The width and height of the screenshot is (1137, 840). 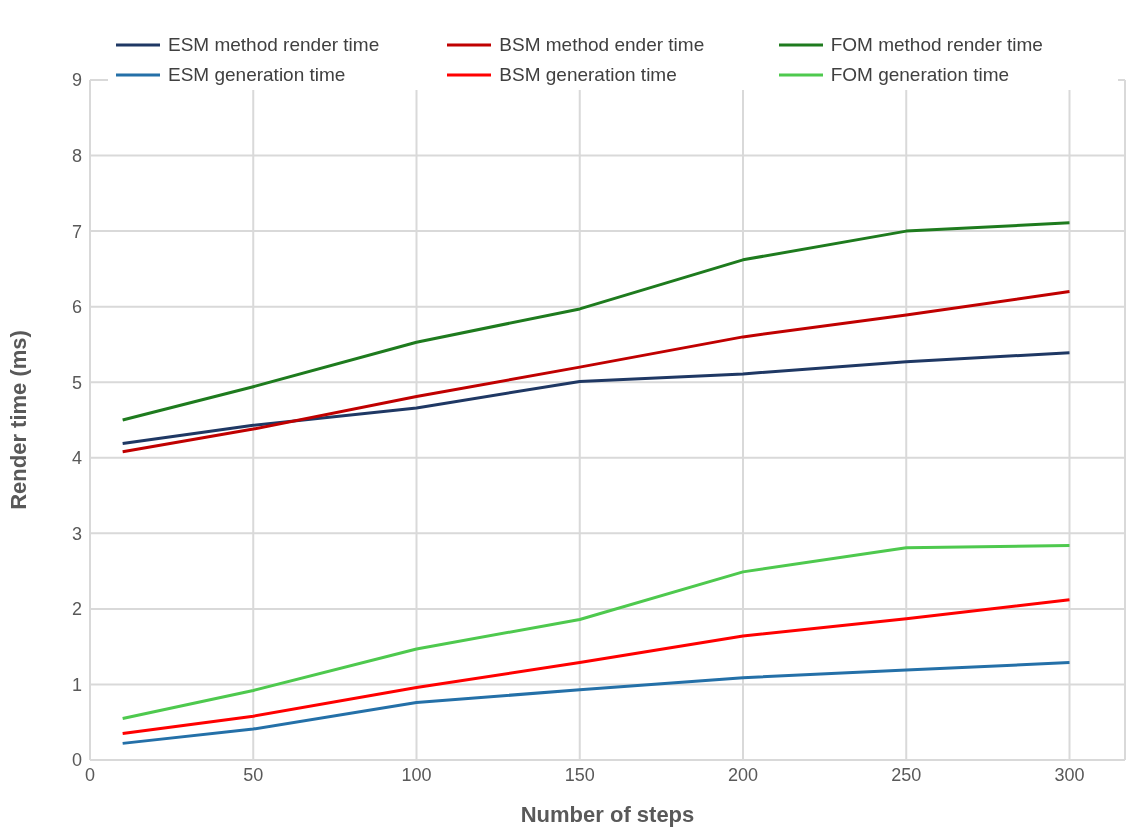 What do you see at coordinates (76, 307) in the screenshot?
I see `y-tick-label: 6` at bounding box center [76, 307].